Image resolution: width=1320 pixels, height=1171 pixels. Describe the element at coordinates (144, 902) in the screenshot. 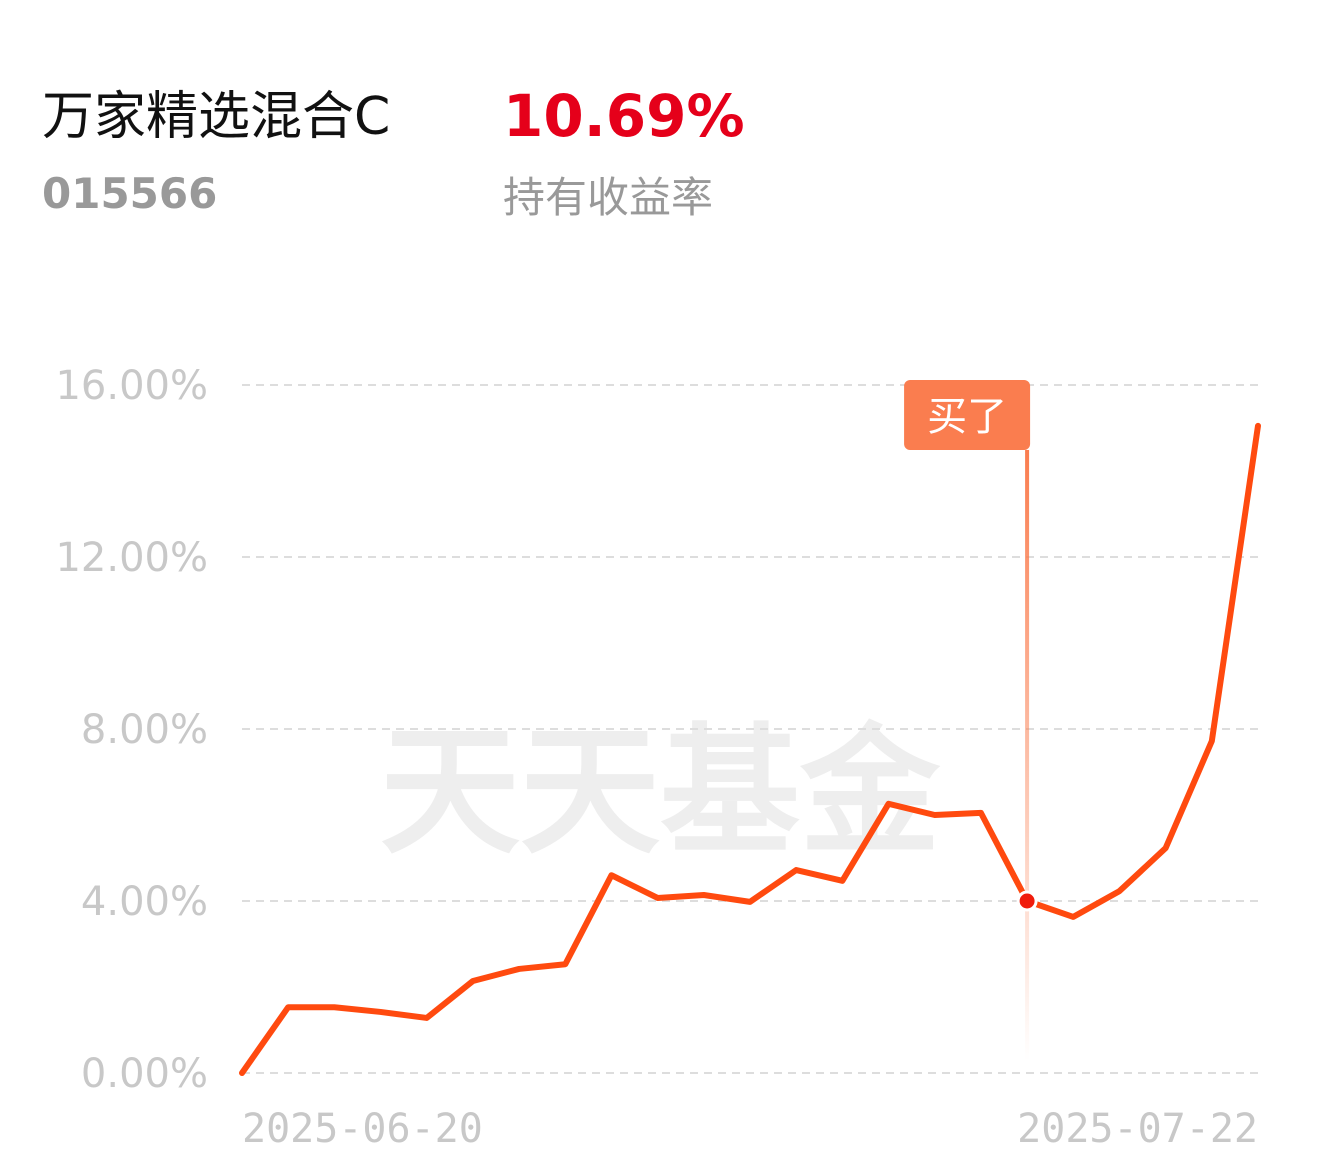

I see `y-tick-label: 4.00%` at that location.